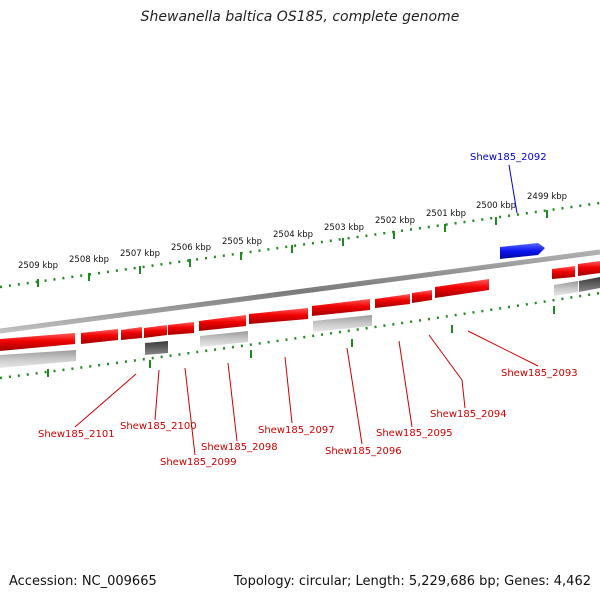  Describe the element at coordinates (76, 434) in the screenshot. I see `gene-label: Shew185_2101` at that location.